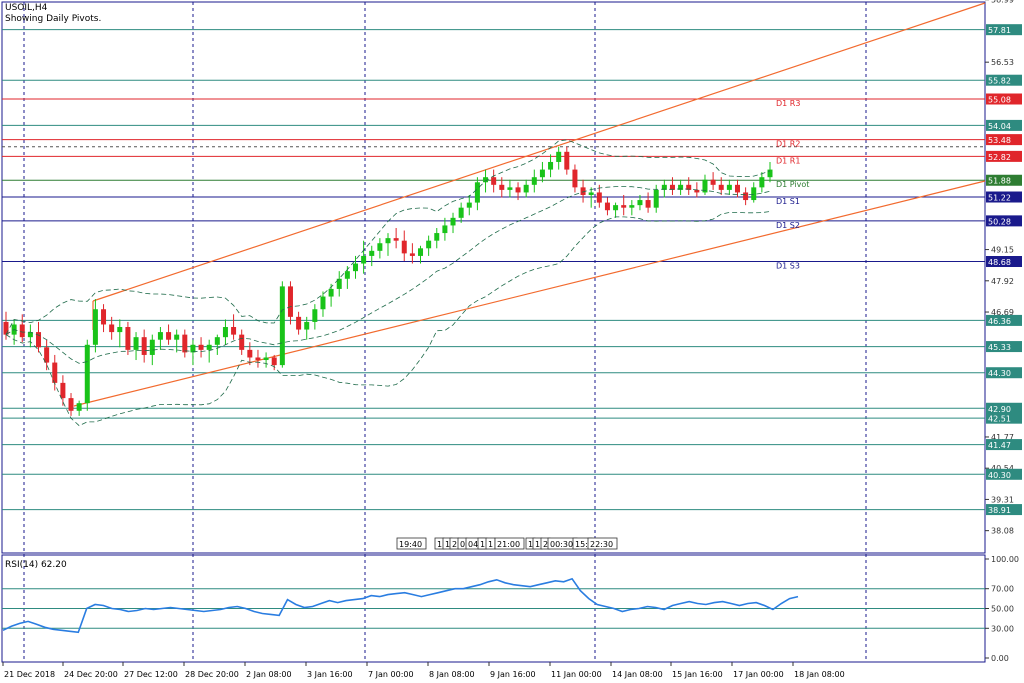 This screenshot has width=1024, height=683. I want to click on time-marker-label: 15:, so click(581, 544).